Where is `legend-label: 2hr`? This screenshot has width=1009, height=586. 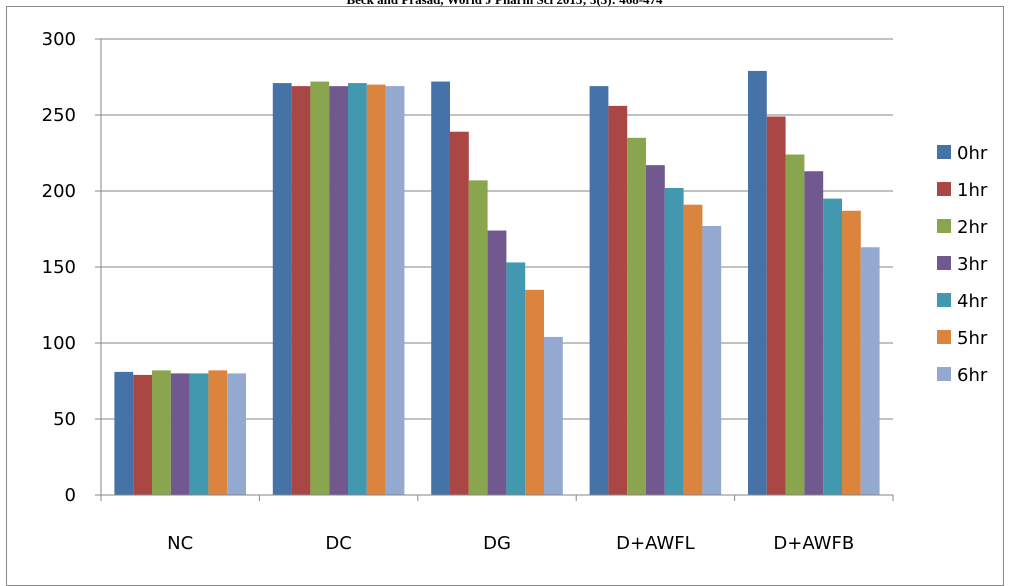 legend-label: 2hr is located at coordinates (972, 227).